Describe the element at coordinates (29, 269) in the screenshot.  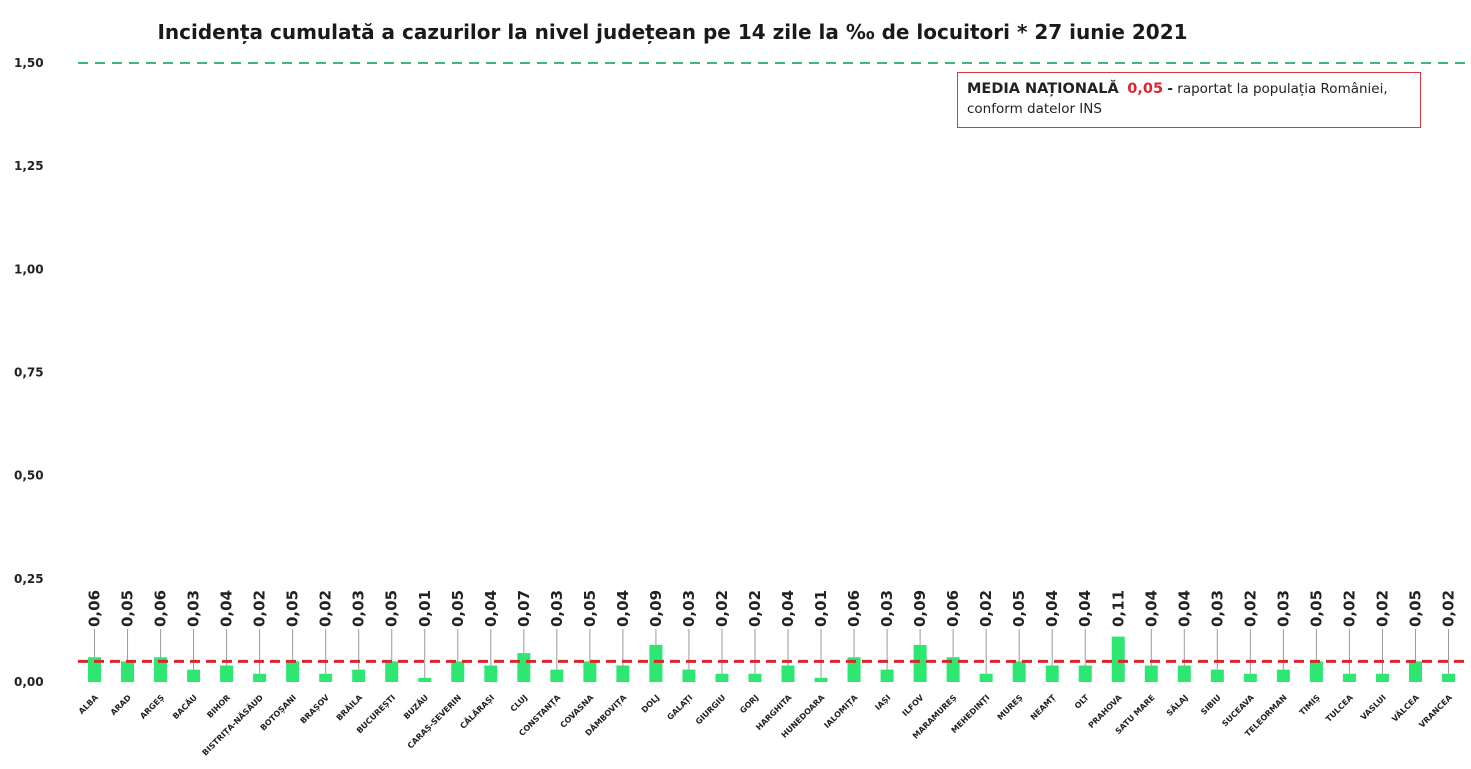
I see `y-tick-label: 1,00` at that location.